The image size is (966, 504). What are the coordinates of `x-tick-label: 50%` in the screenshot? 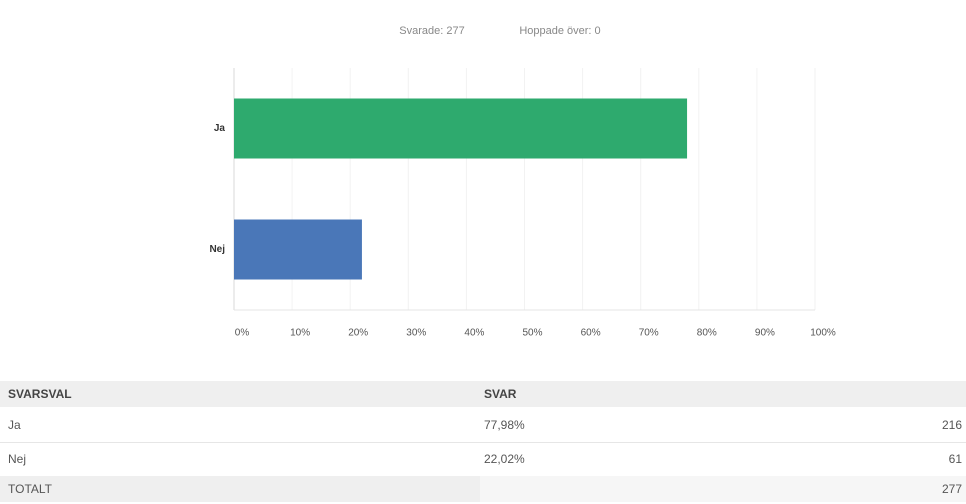 It's located at (532, 333).